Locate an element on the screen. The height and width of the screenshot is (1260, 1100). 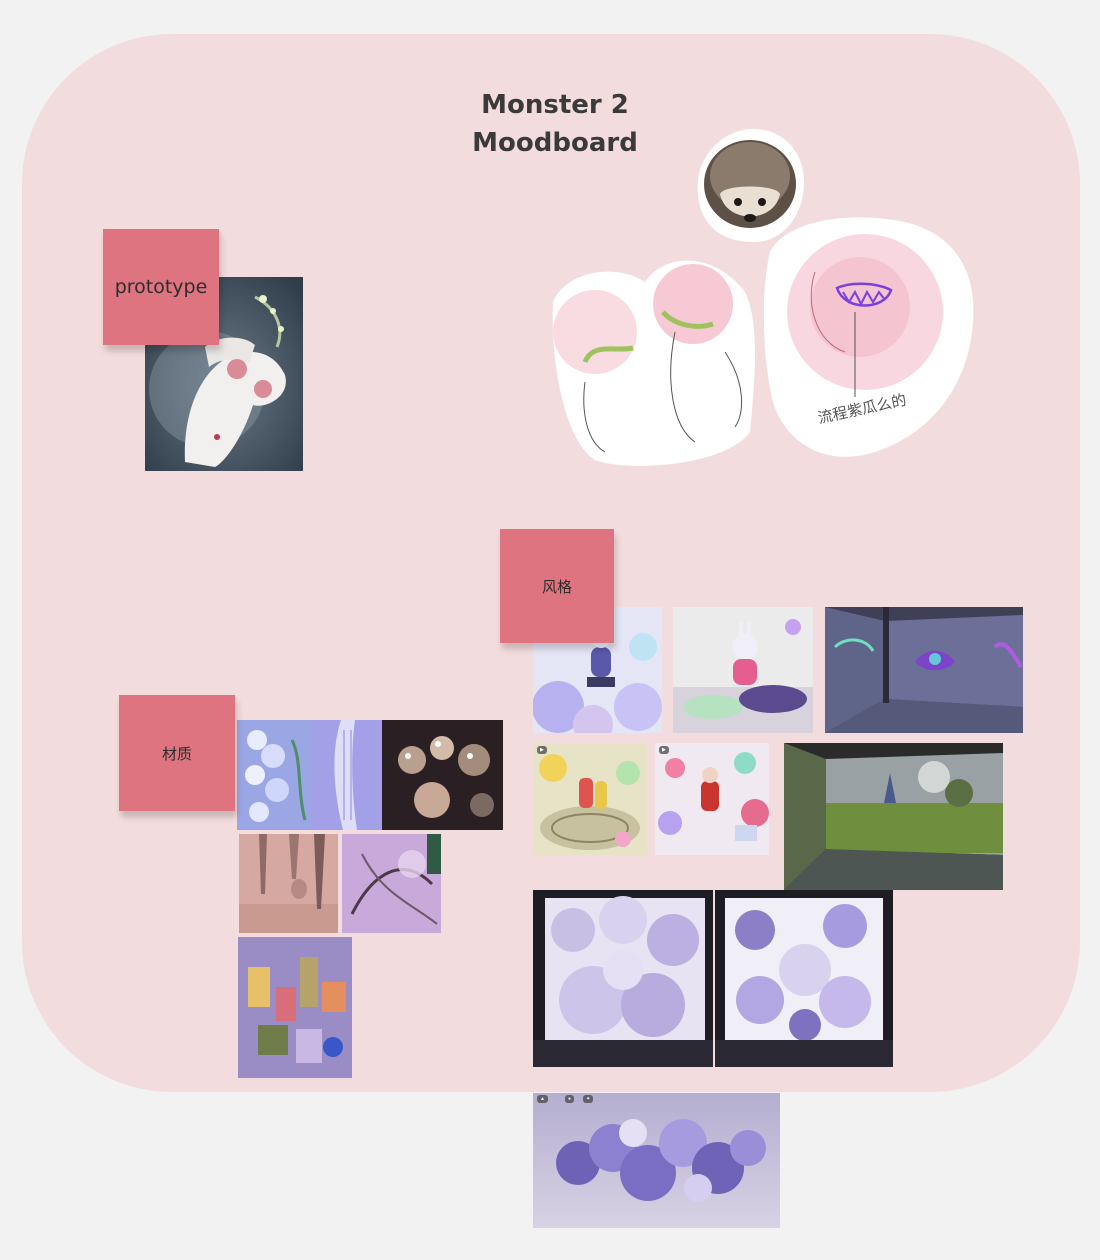
sticky-note-style: 风格 is located at coordinates (557, 586).